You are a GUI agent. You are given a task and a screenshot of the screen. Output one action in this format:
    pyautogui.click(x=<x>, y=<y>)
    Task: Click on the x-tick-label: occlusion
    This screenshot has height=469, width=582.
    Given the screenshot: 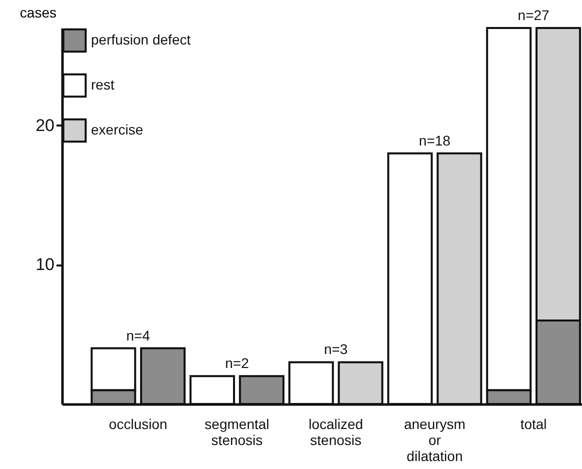 What is the action you would take?
    pyautogui.click(x=138, y=424)
    